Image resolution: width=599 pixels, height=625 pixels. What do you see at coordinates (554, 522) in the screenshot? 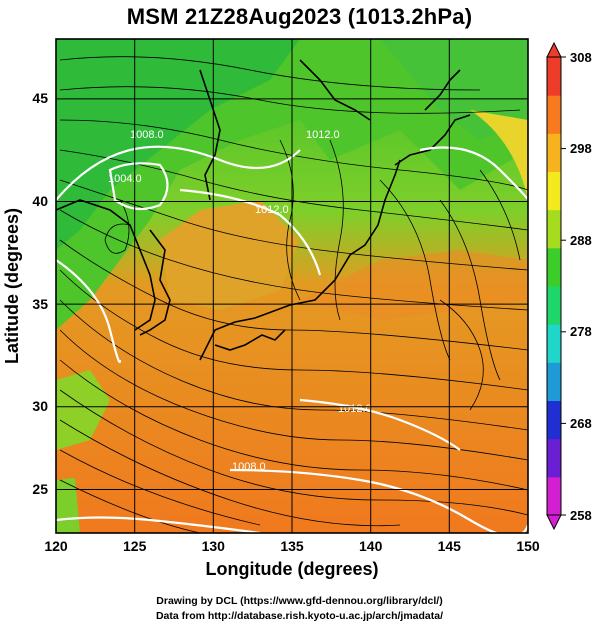
I see `colorbar-min-arrow` at bounding box center [554, 522].